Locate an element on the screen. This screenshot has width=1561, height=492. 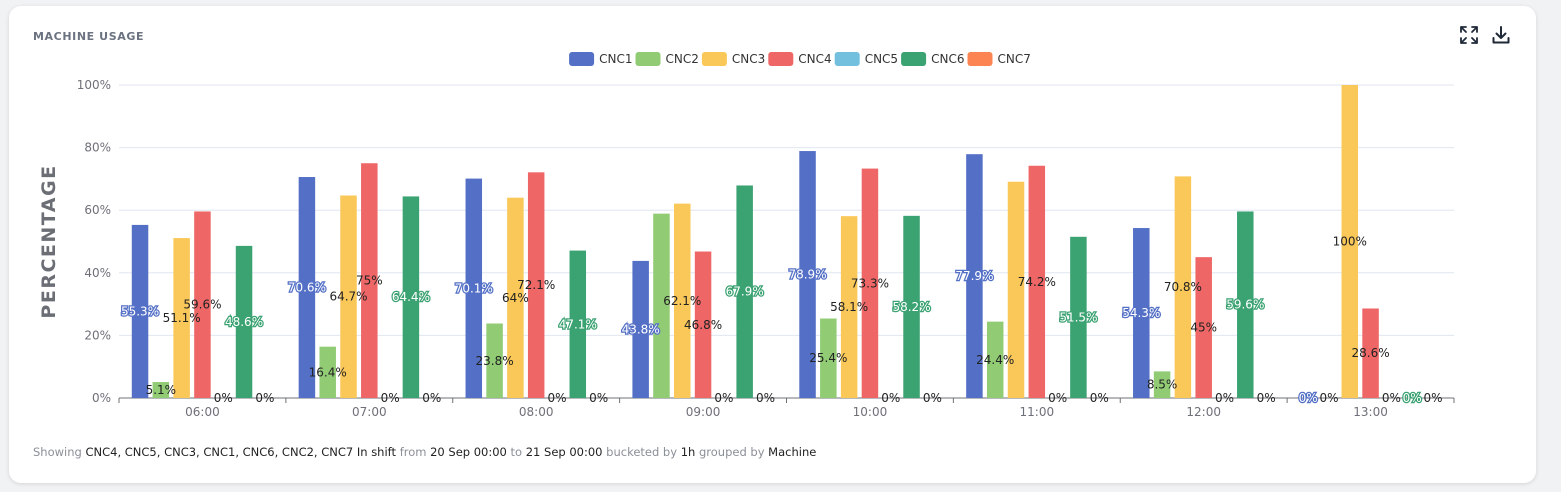
download-icon is located at coordinates (1501, 35).